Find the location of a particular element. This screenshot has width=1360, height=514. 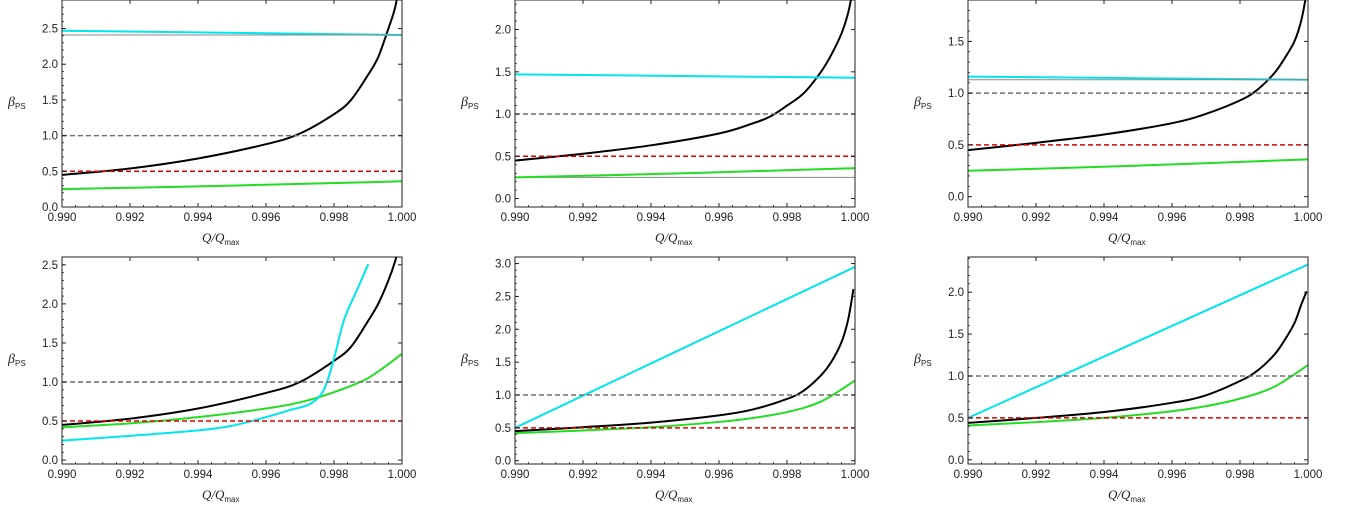

y-tick-label: 3.0 is located at coordinates (503, 265).